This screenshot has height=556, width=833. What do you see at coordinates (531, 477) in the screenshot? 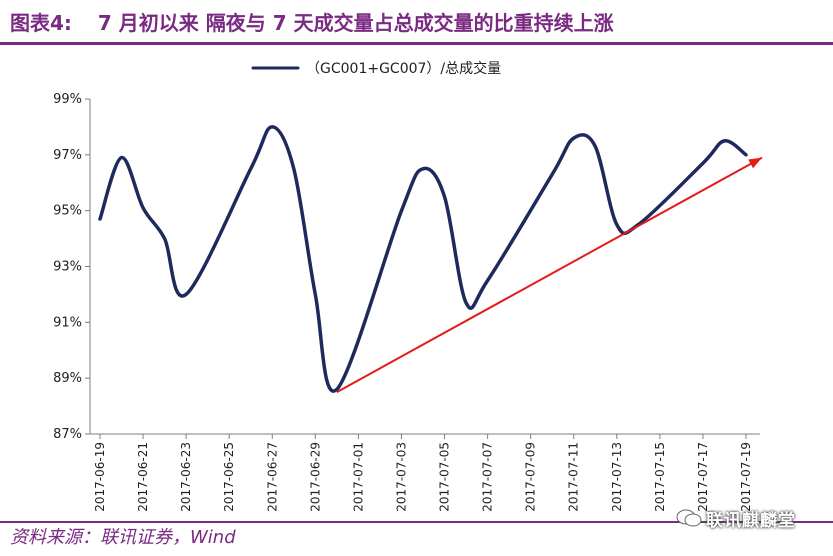
I see `x-tick-label: 2017-07-09` at bounding box center [531, 477].